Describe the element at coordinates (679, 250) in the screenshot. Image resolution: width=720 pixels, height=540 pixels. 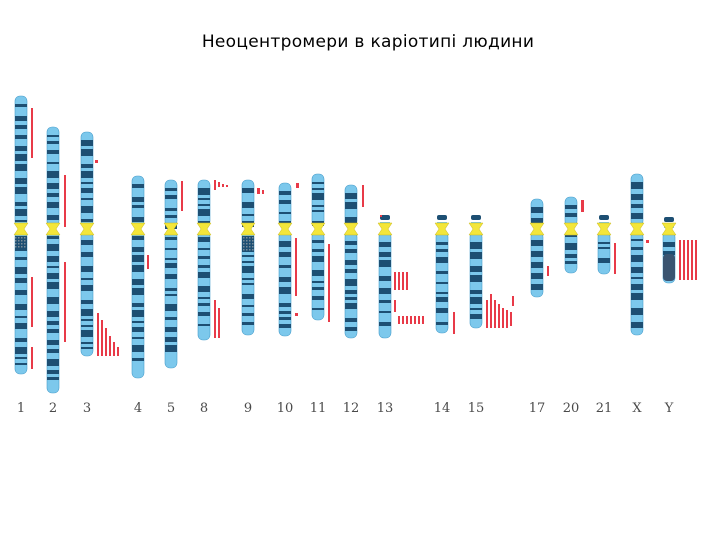
I see `chromosome-Y` at that location.